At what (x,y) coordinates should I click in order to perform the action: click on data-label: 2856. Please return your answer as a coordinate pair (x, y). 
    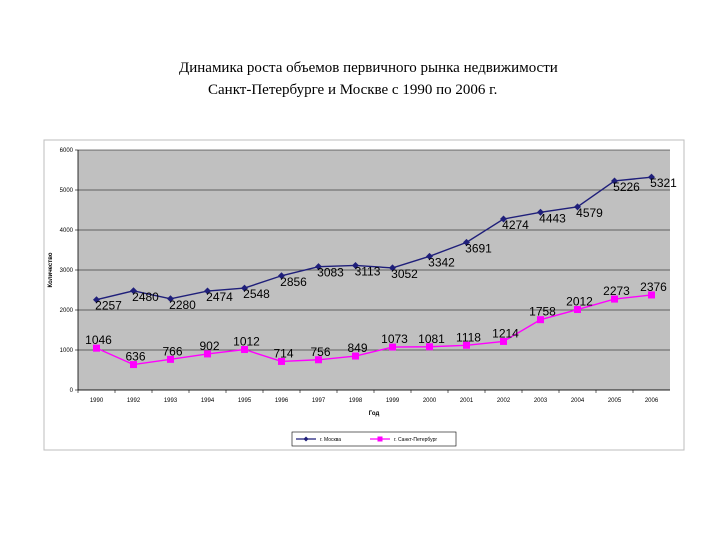
    Looking at the image, I should click on (293, 282).